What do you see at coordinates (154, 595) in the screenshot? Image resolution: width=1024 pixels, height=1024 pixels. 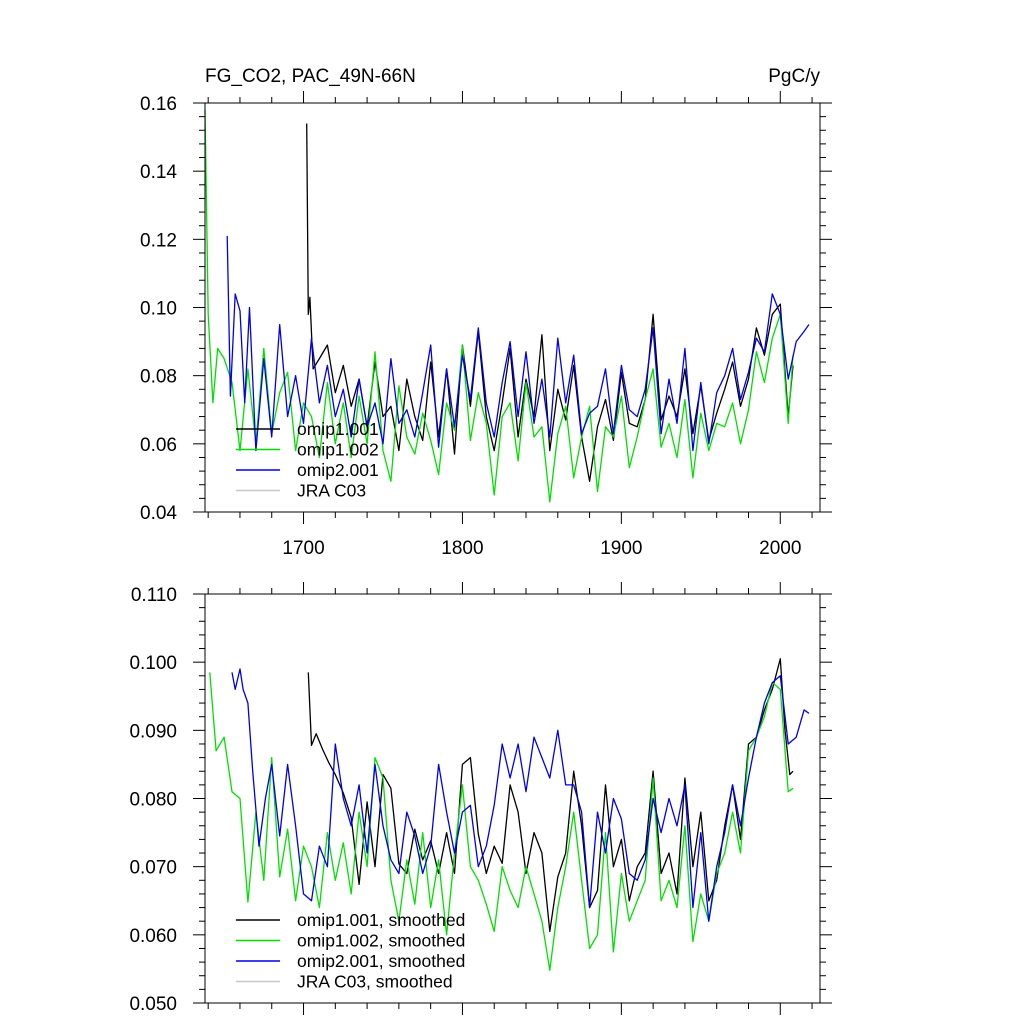 I see `y-tick-label: 0.110` at bounding box center [154, 595].